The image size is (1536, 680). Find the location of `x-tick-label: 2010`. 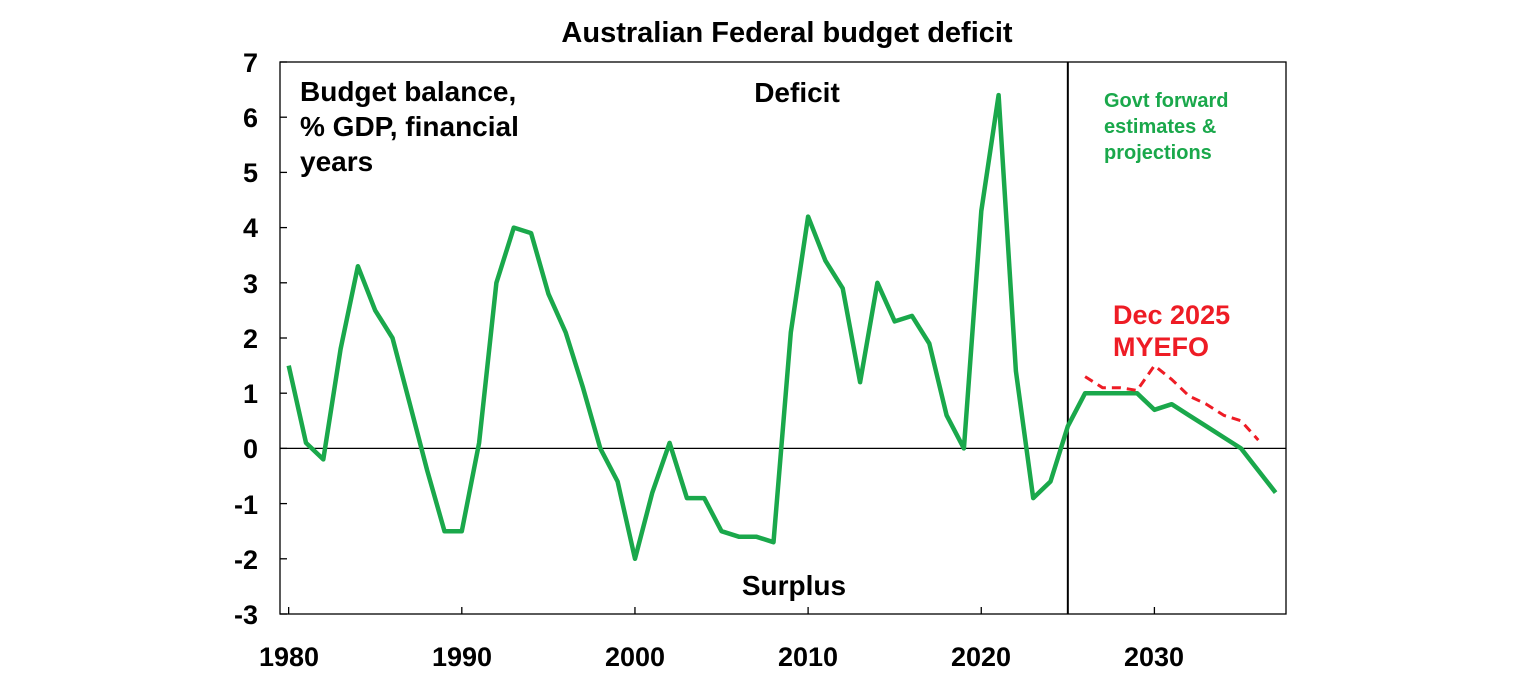

x-tick-label: 2010 is located at coordinates (808, 657).